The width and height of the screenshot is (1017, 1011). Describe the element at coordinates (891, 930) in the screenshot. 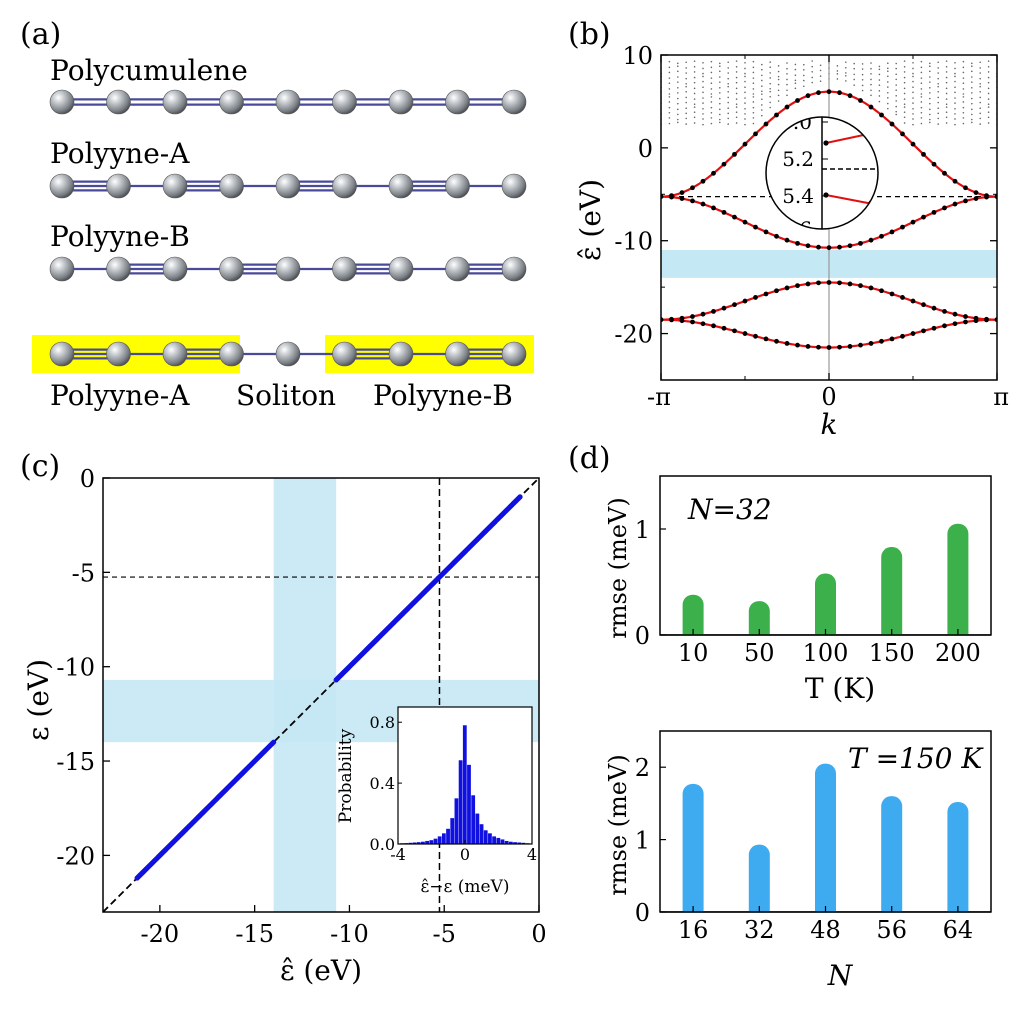

I see `x-tick-label: 56` at that location.